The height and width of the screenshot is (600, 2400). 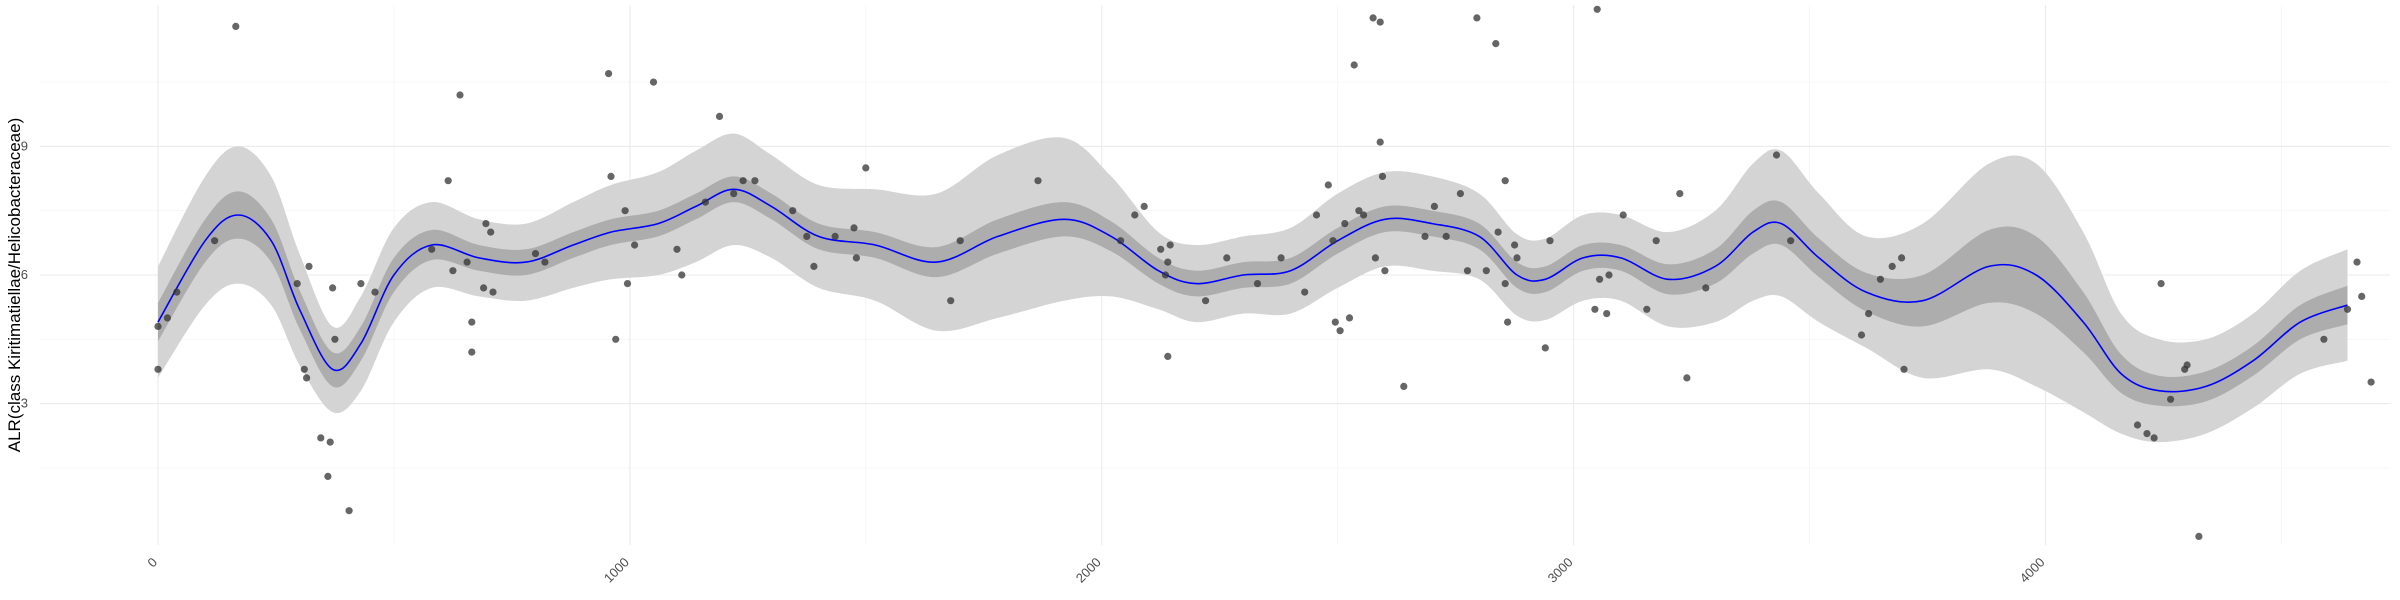 What do you see at coordinates (1560, 570) in the screenshot?
I see `x-tick-label: 3000` at bounding box center [1560, 570].